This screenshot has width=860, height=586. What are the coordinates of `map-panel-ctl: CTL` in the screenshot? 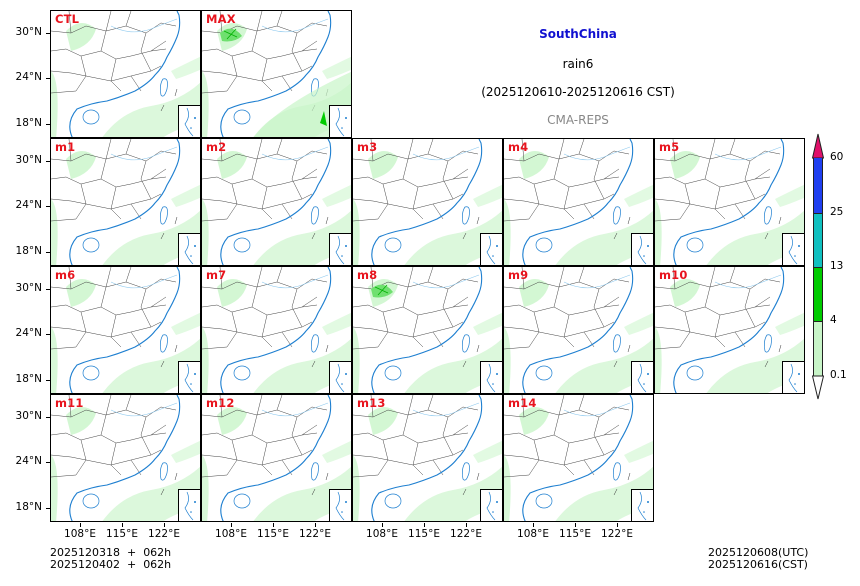 It's located at (125, 74).